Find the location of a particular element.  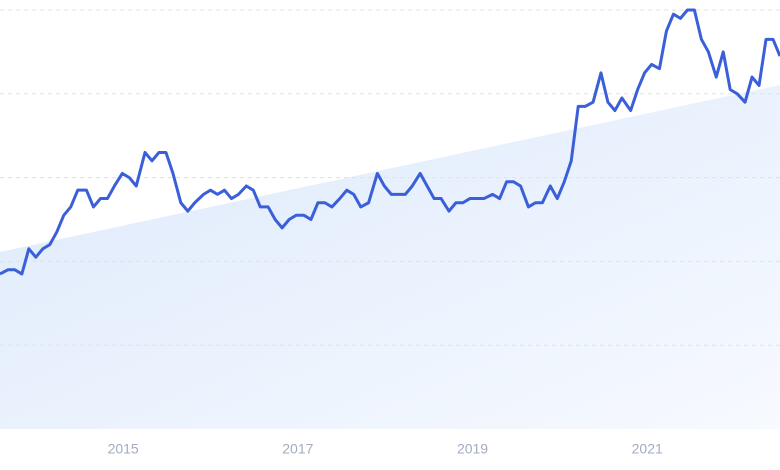

x-tick-label: 2021 is located at coordinates (647, 449).